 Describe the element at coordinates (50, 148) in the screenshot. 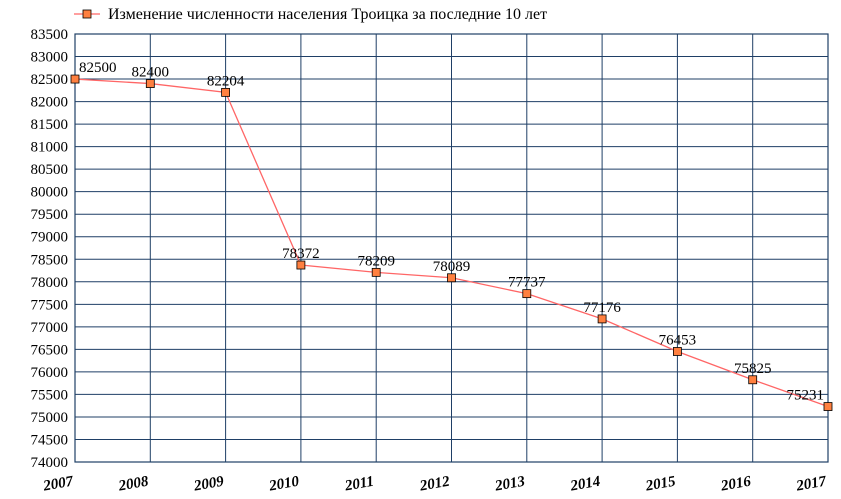

I see `y-tick-label: 81000` at that location.